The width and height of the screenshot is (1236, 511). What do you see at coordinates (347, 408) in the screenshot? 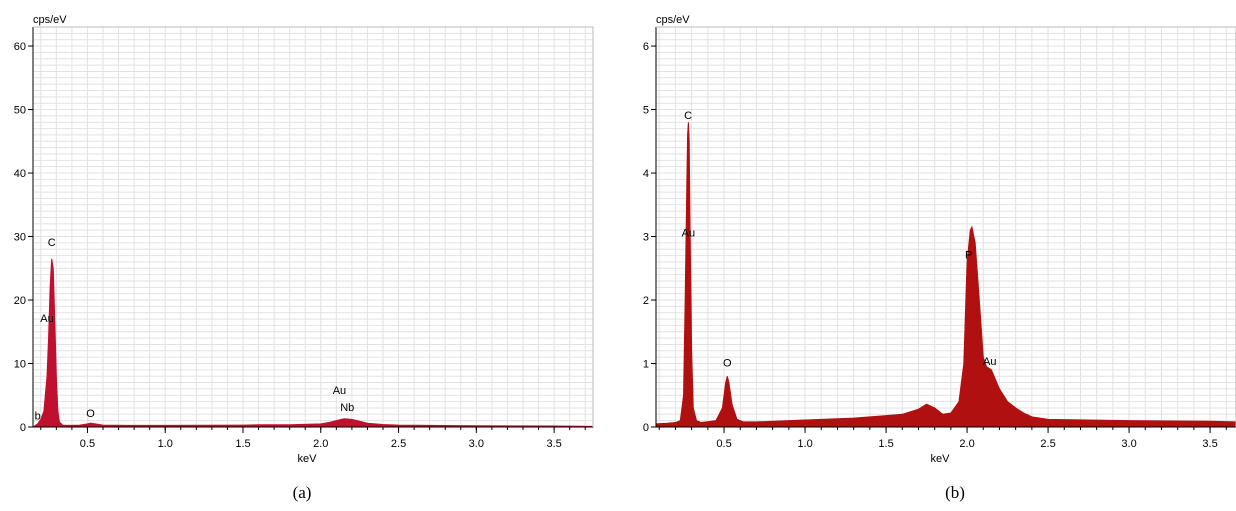
I see `chart-0-peak-label: Nb` at bounding box center [347, 408].